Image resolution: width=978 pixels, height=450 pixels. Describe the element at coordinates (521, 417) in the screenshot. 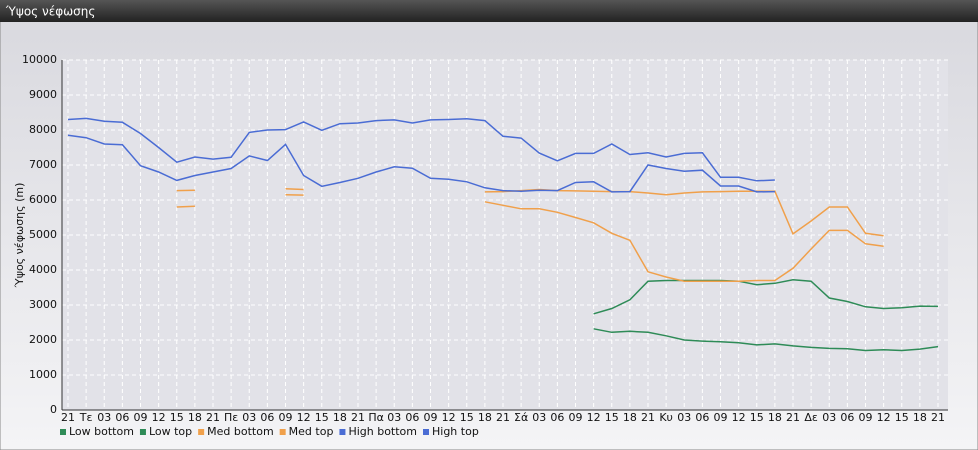

I see `x-tick-label: Σά` at that location.